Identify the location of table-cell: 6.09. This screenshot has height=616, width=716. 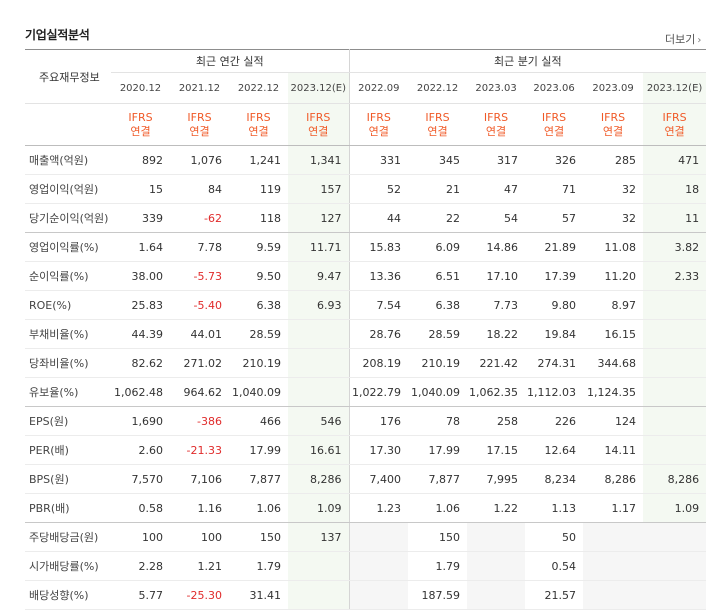
(438, 247).